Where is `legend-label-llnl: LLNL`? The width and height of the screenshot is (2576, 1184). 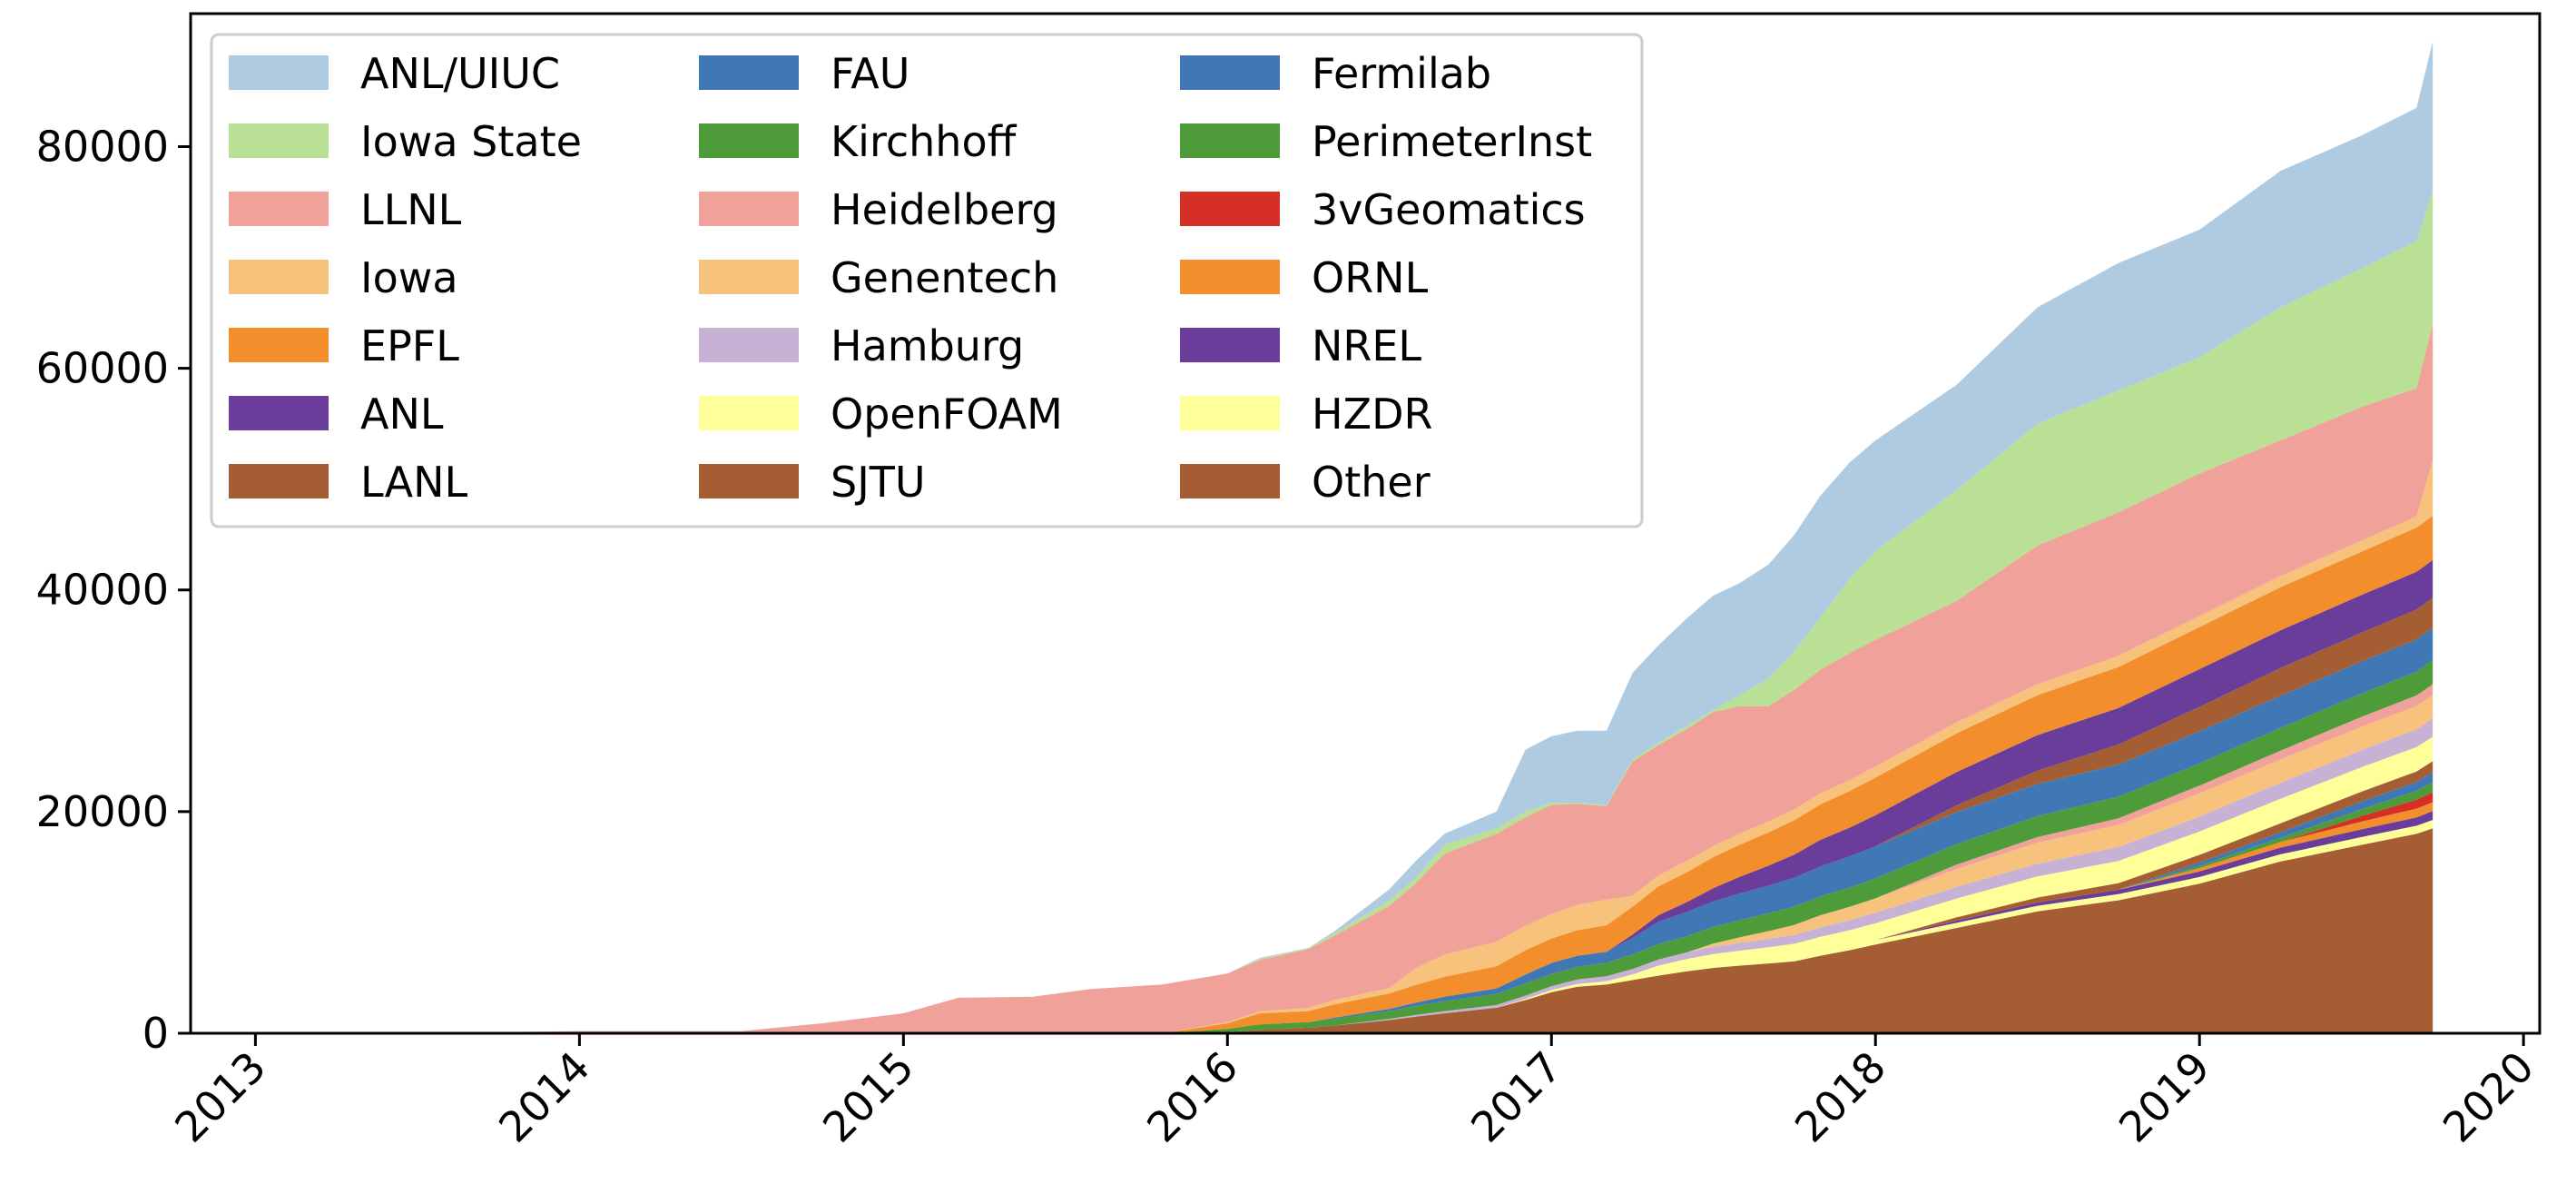 legend-label-llnl: LLNL is located at coordinates (411, 209).